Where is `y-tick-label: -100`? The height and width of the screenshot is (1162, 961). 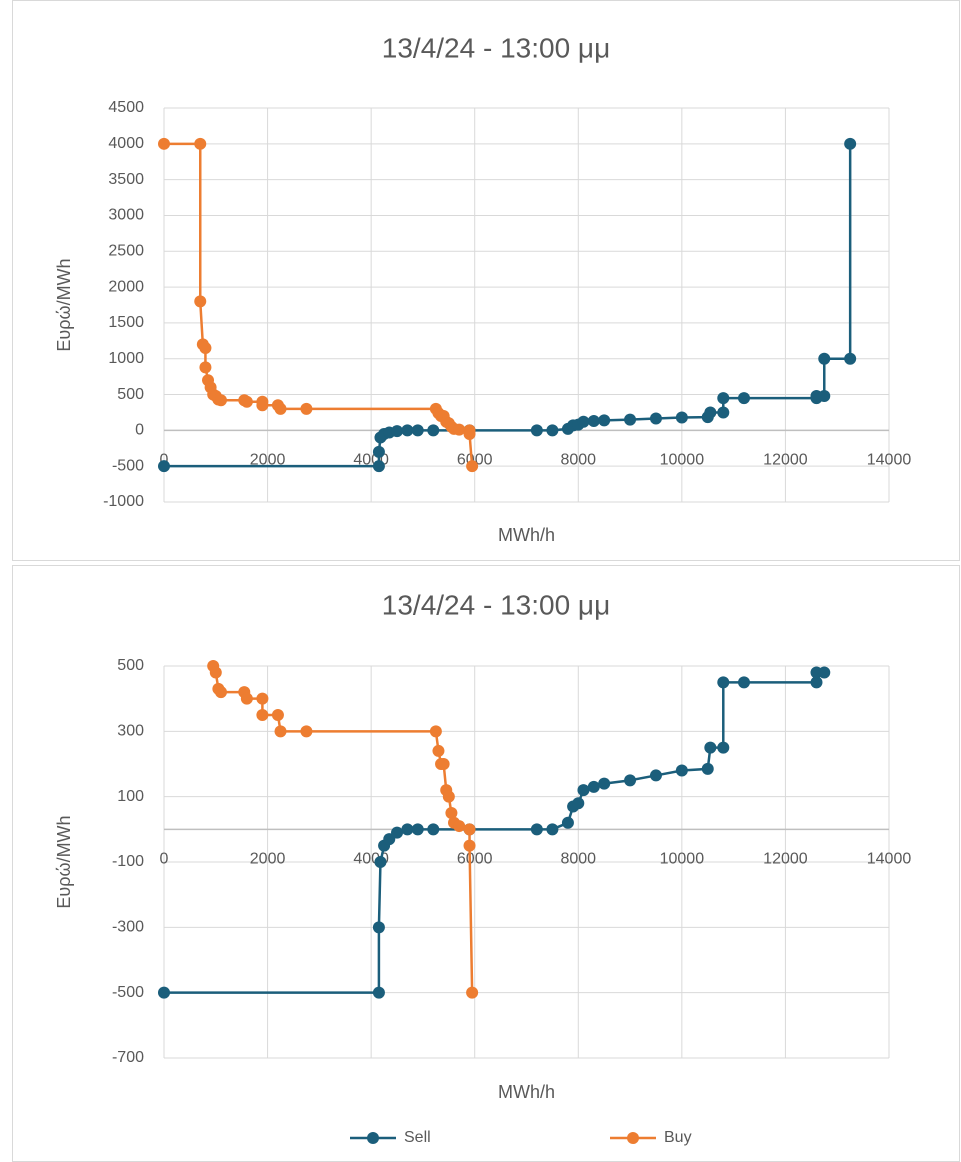 y-tick-label: -100 is located at coordinates (128, 861).